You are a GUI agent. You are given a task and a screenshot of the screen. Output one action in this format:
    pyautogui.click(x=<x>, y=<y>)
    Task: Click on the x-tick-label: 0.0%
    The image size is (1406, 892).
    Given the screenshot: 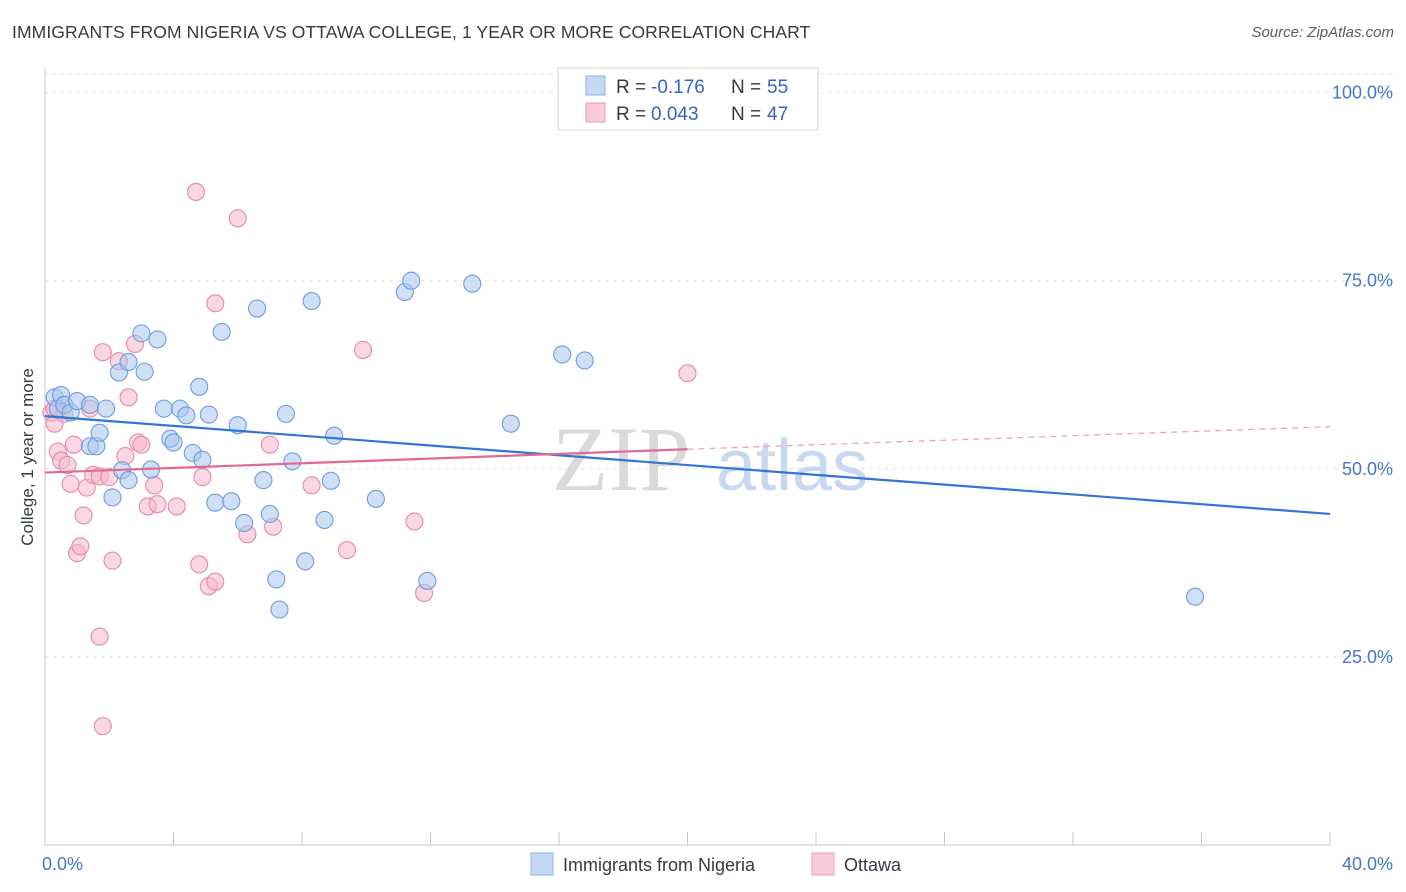 What is the action you would take?
    pyautogui.click(x=62, y=864)
    